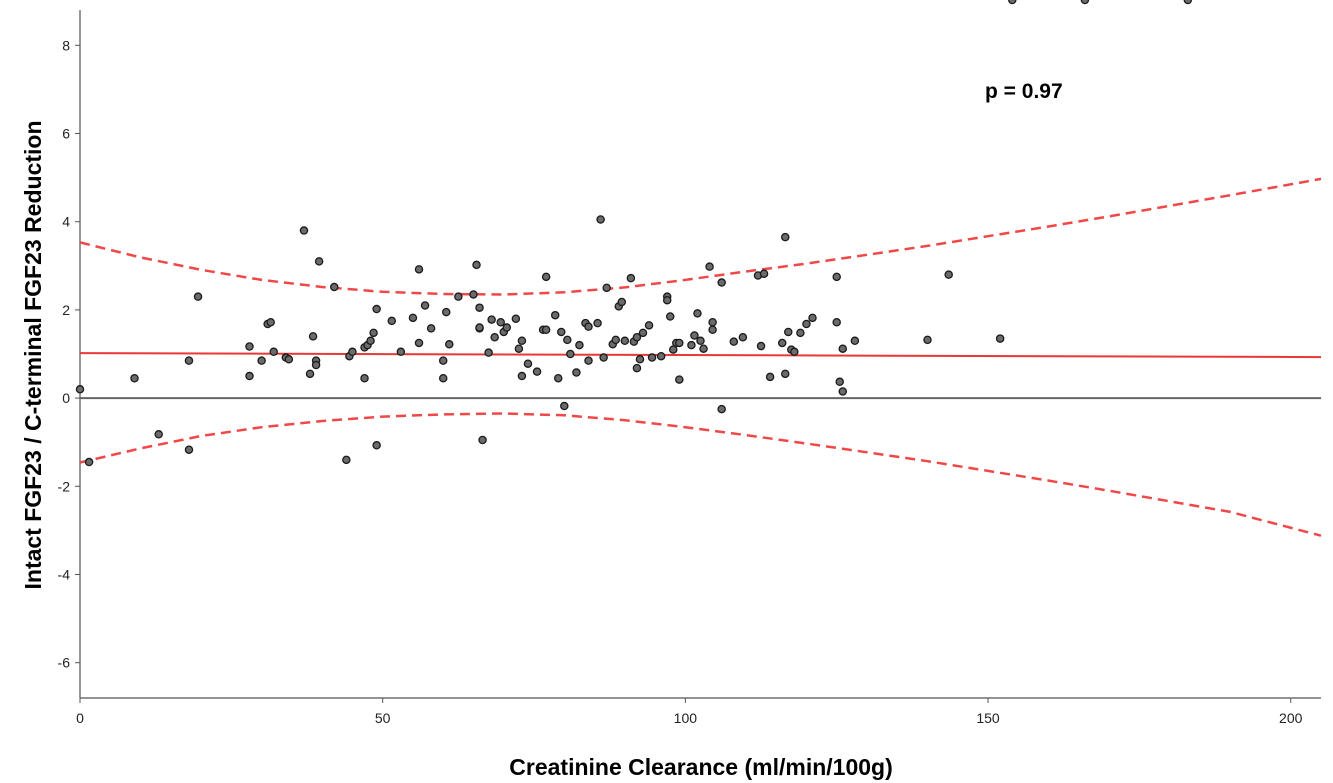 This screenshot has width=1333, height=783. What do you see at coordinates (686, 718) in the screenshot?
I see `x-tick-label: 100` at bounding box center [686, 718].